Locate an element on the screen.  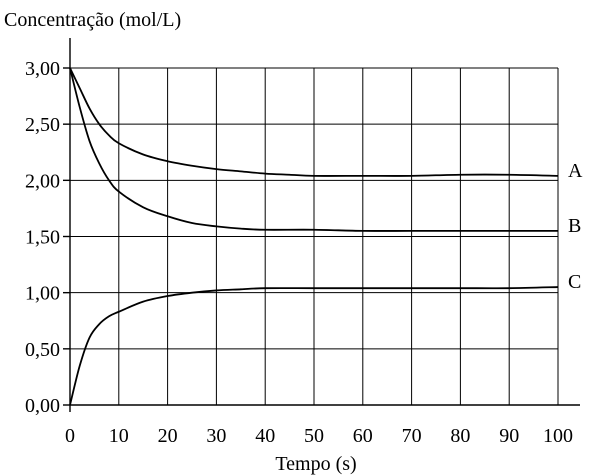
x-tick-label: 80 is located at coordinates (460, 436).